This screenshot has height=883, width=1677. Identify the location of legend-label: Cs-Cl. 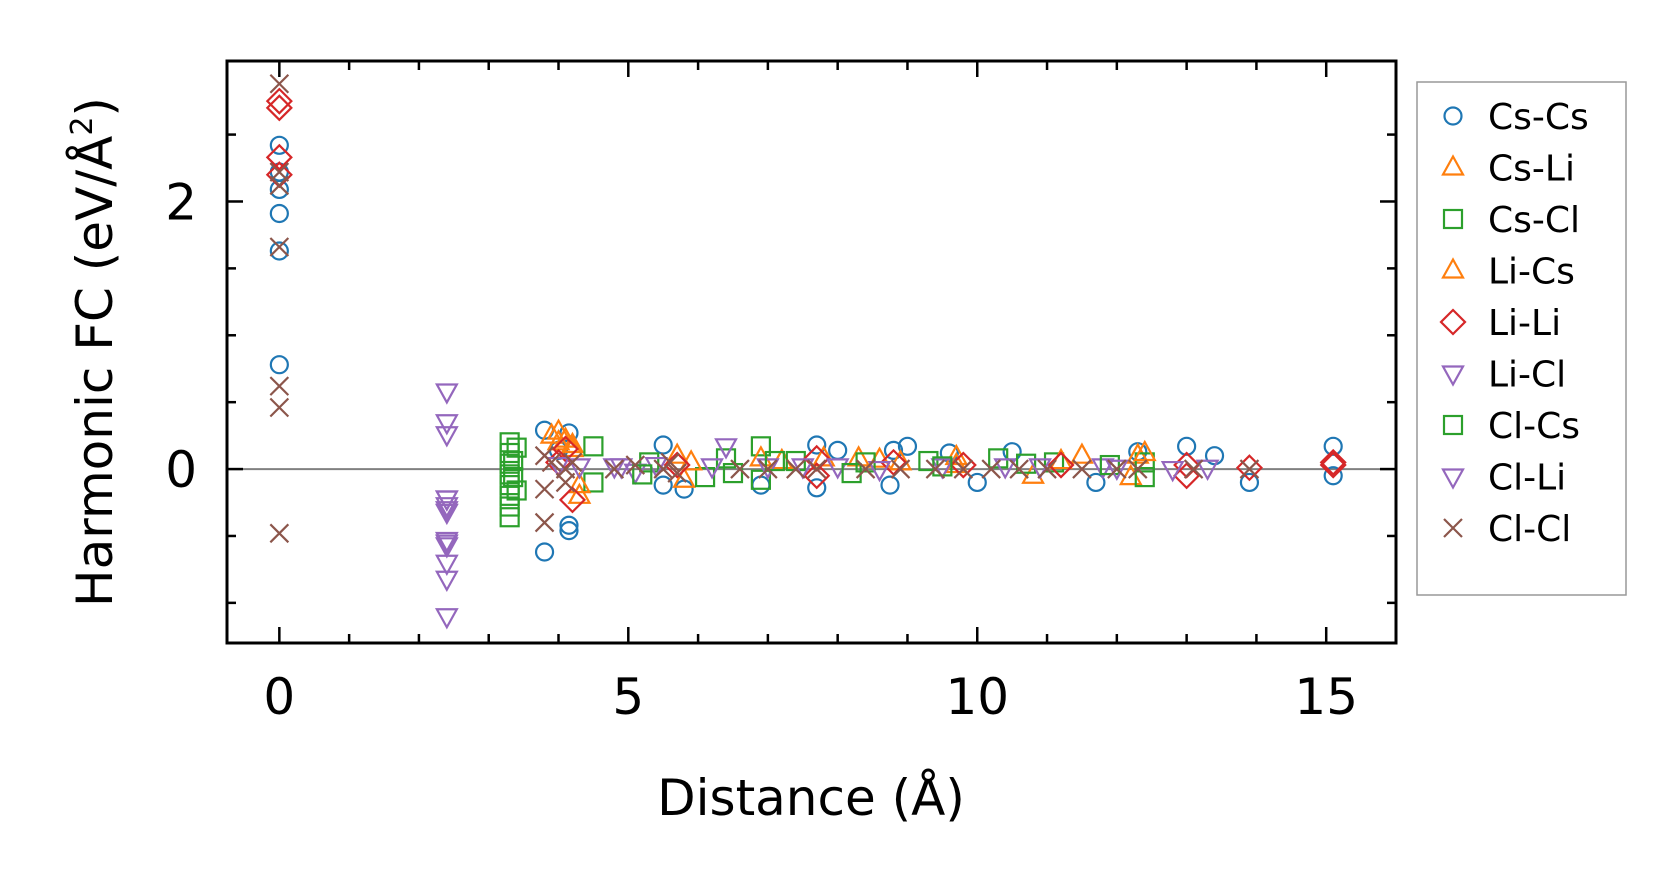
(1534, 220).